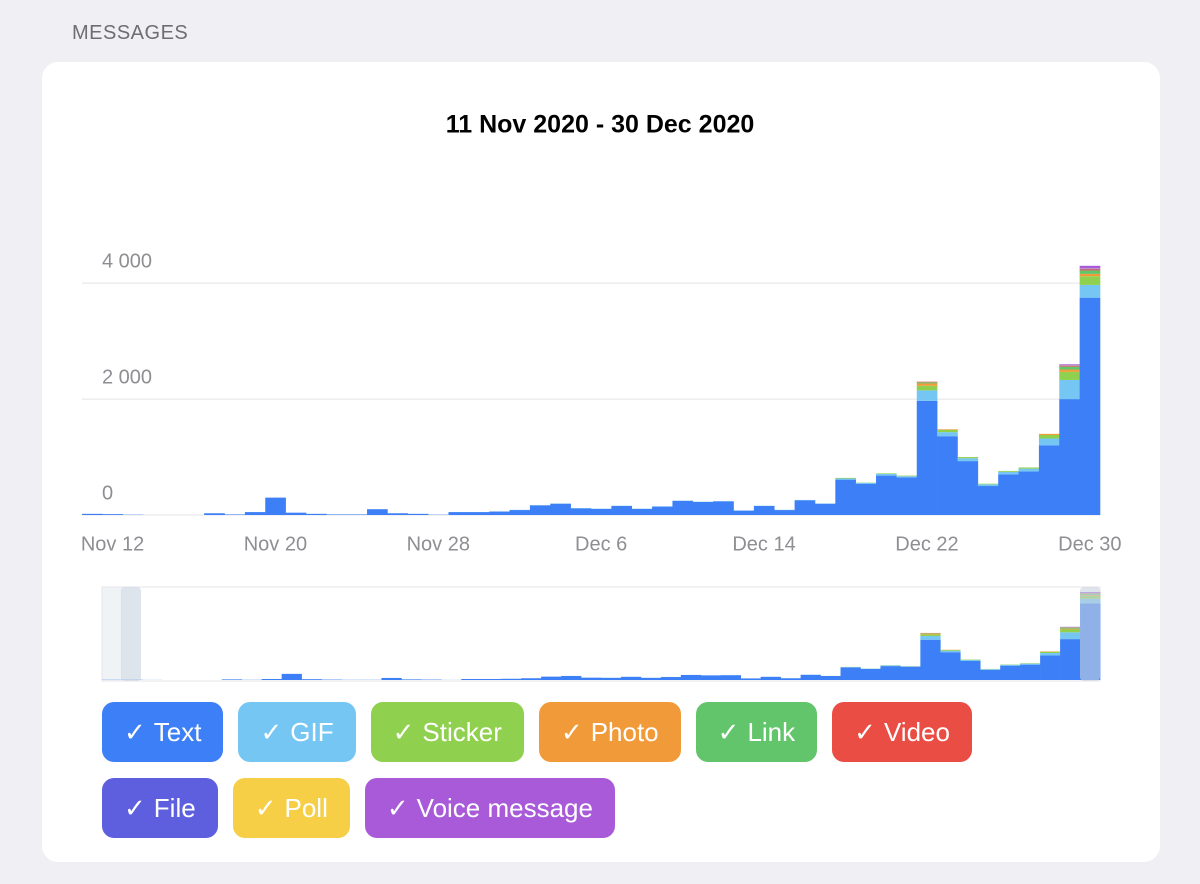 This screenshot has width=1200, height=884. Describe the element at coordinates (275, 544) in the screenshot. I see `x-tick-label: Nov 20` at that location.